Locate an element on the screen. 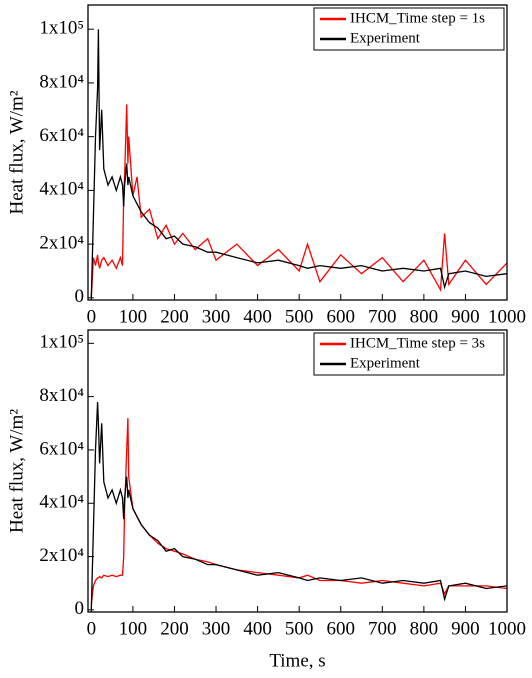  x-axis-label: Time, s is located at coordinates (297, 660).